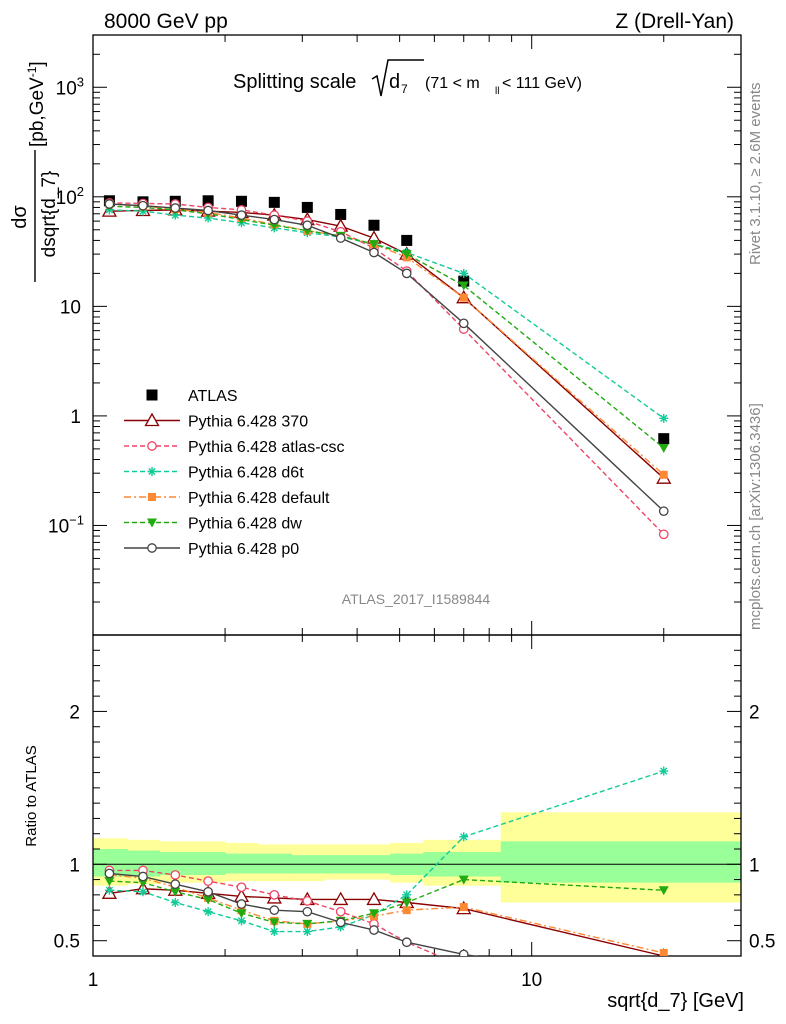 Image resolution: width=786 pixels, height=1024 pixels. I want to click on ylabel-numerator: dσ, so click(20, 217).